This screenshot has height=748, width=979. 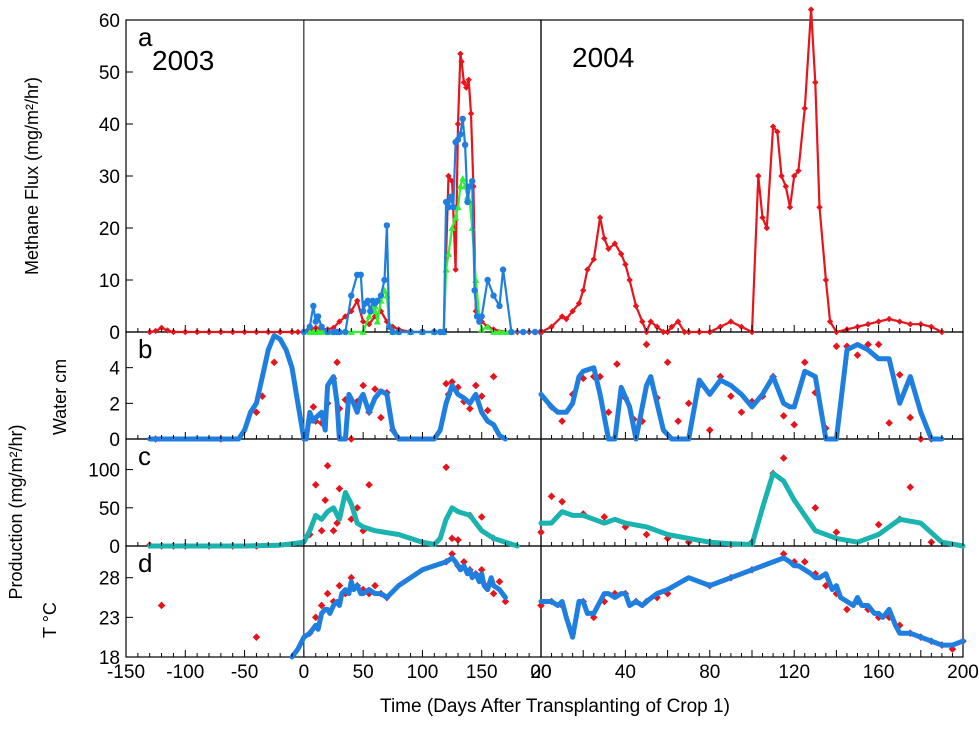 I want to click on xtick-label-2004: 120, so click(x=794, y=672).